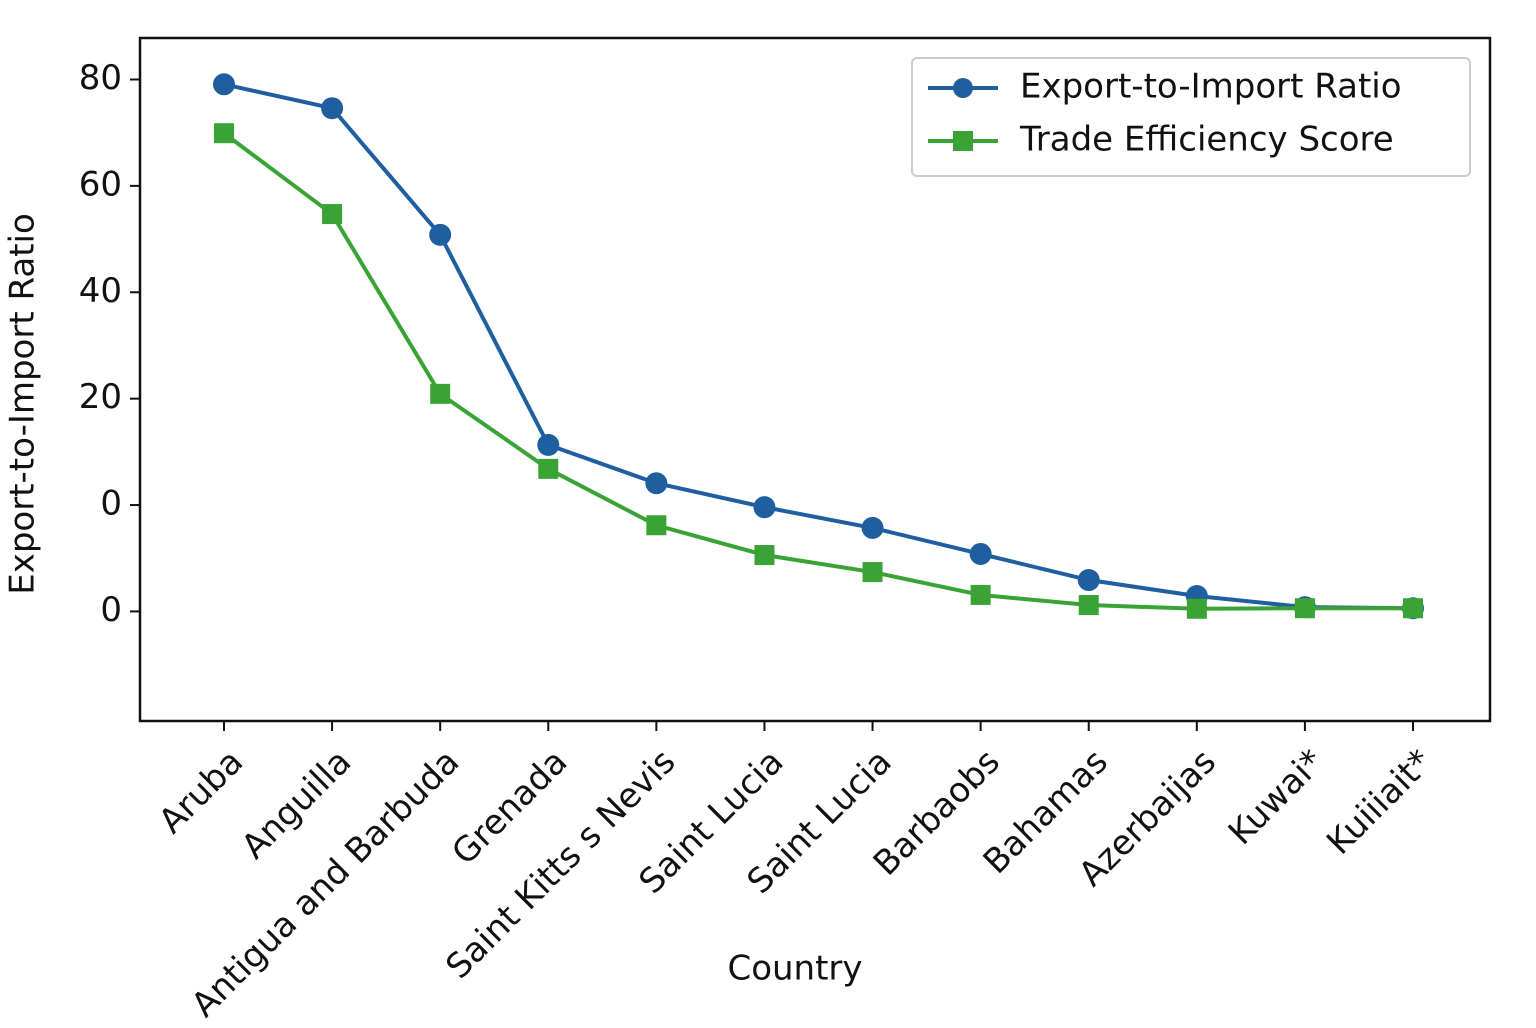 This screenshot has height=1028, width=1536. Describe the element at coordinates (201, 792) in the screenshot. I see `x-tick-label: Aruba` at that location.